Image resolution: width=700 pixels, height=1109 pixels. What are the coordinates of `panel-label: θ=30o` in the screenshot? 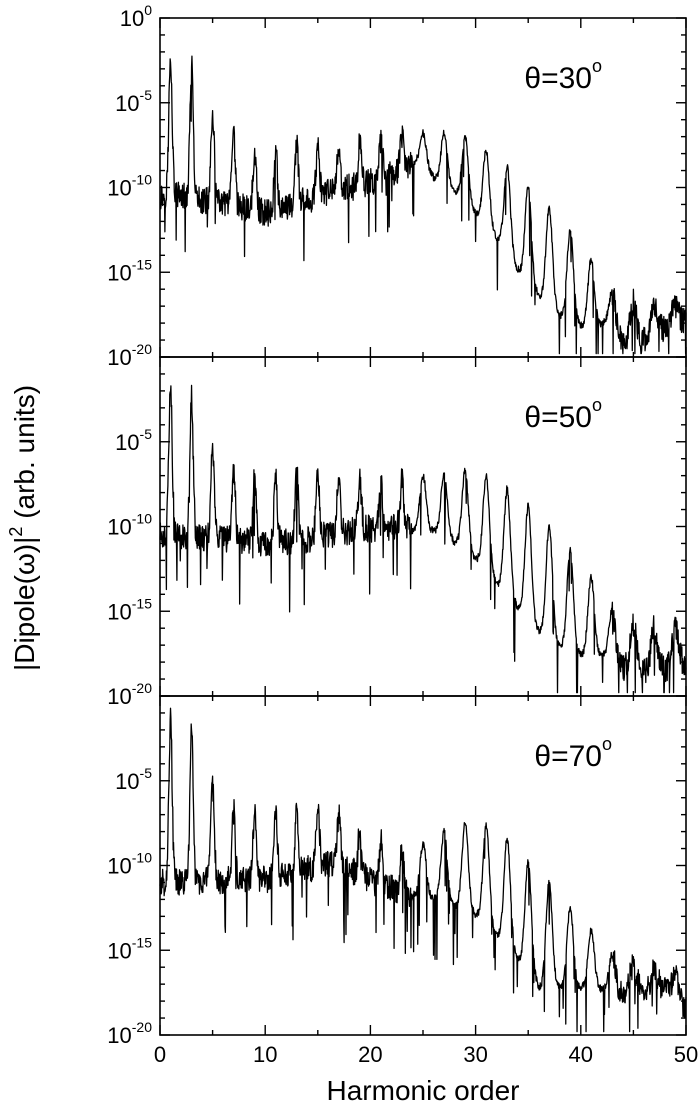 It's located at (563, 75).